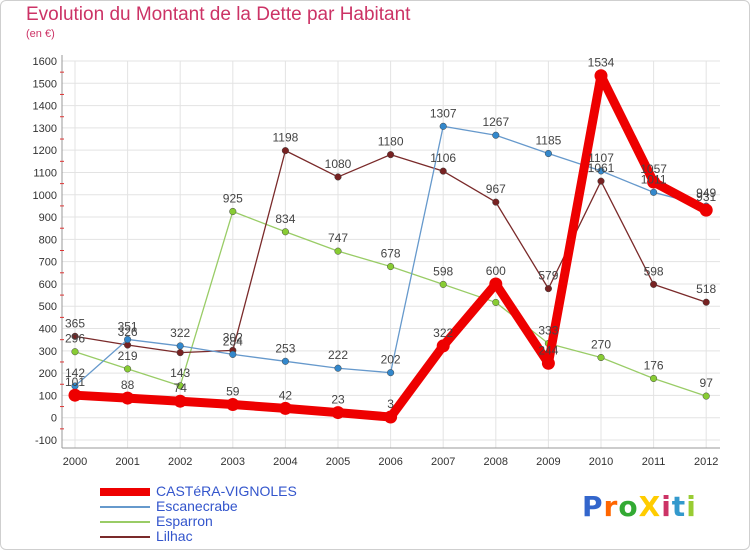  Describe the element at coordinates (548, 350) in the screenshot. I see `data-label: 244` at that location.